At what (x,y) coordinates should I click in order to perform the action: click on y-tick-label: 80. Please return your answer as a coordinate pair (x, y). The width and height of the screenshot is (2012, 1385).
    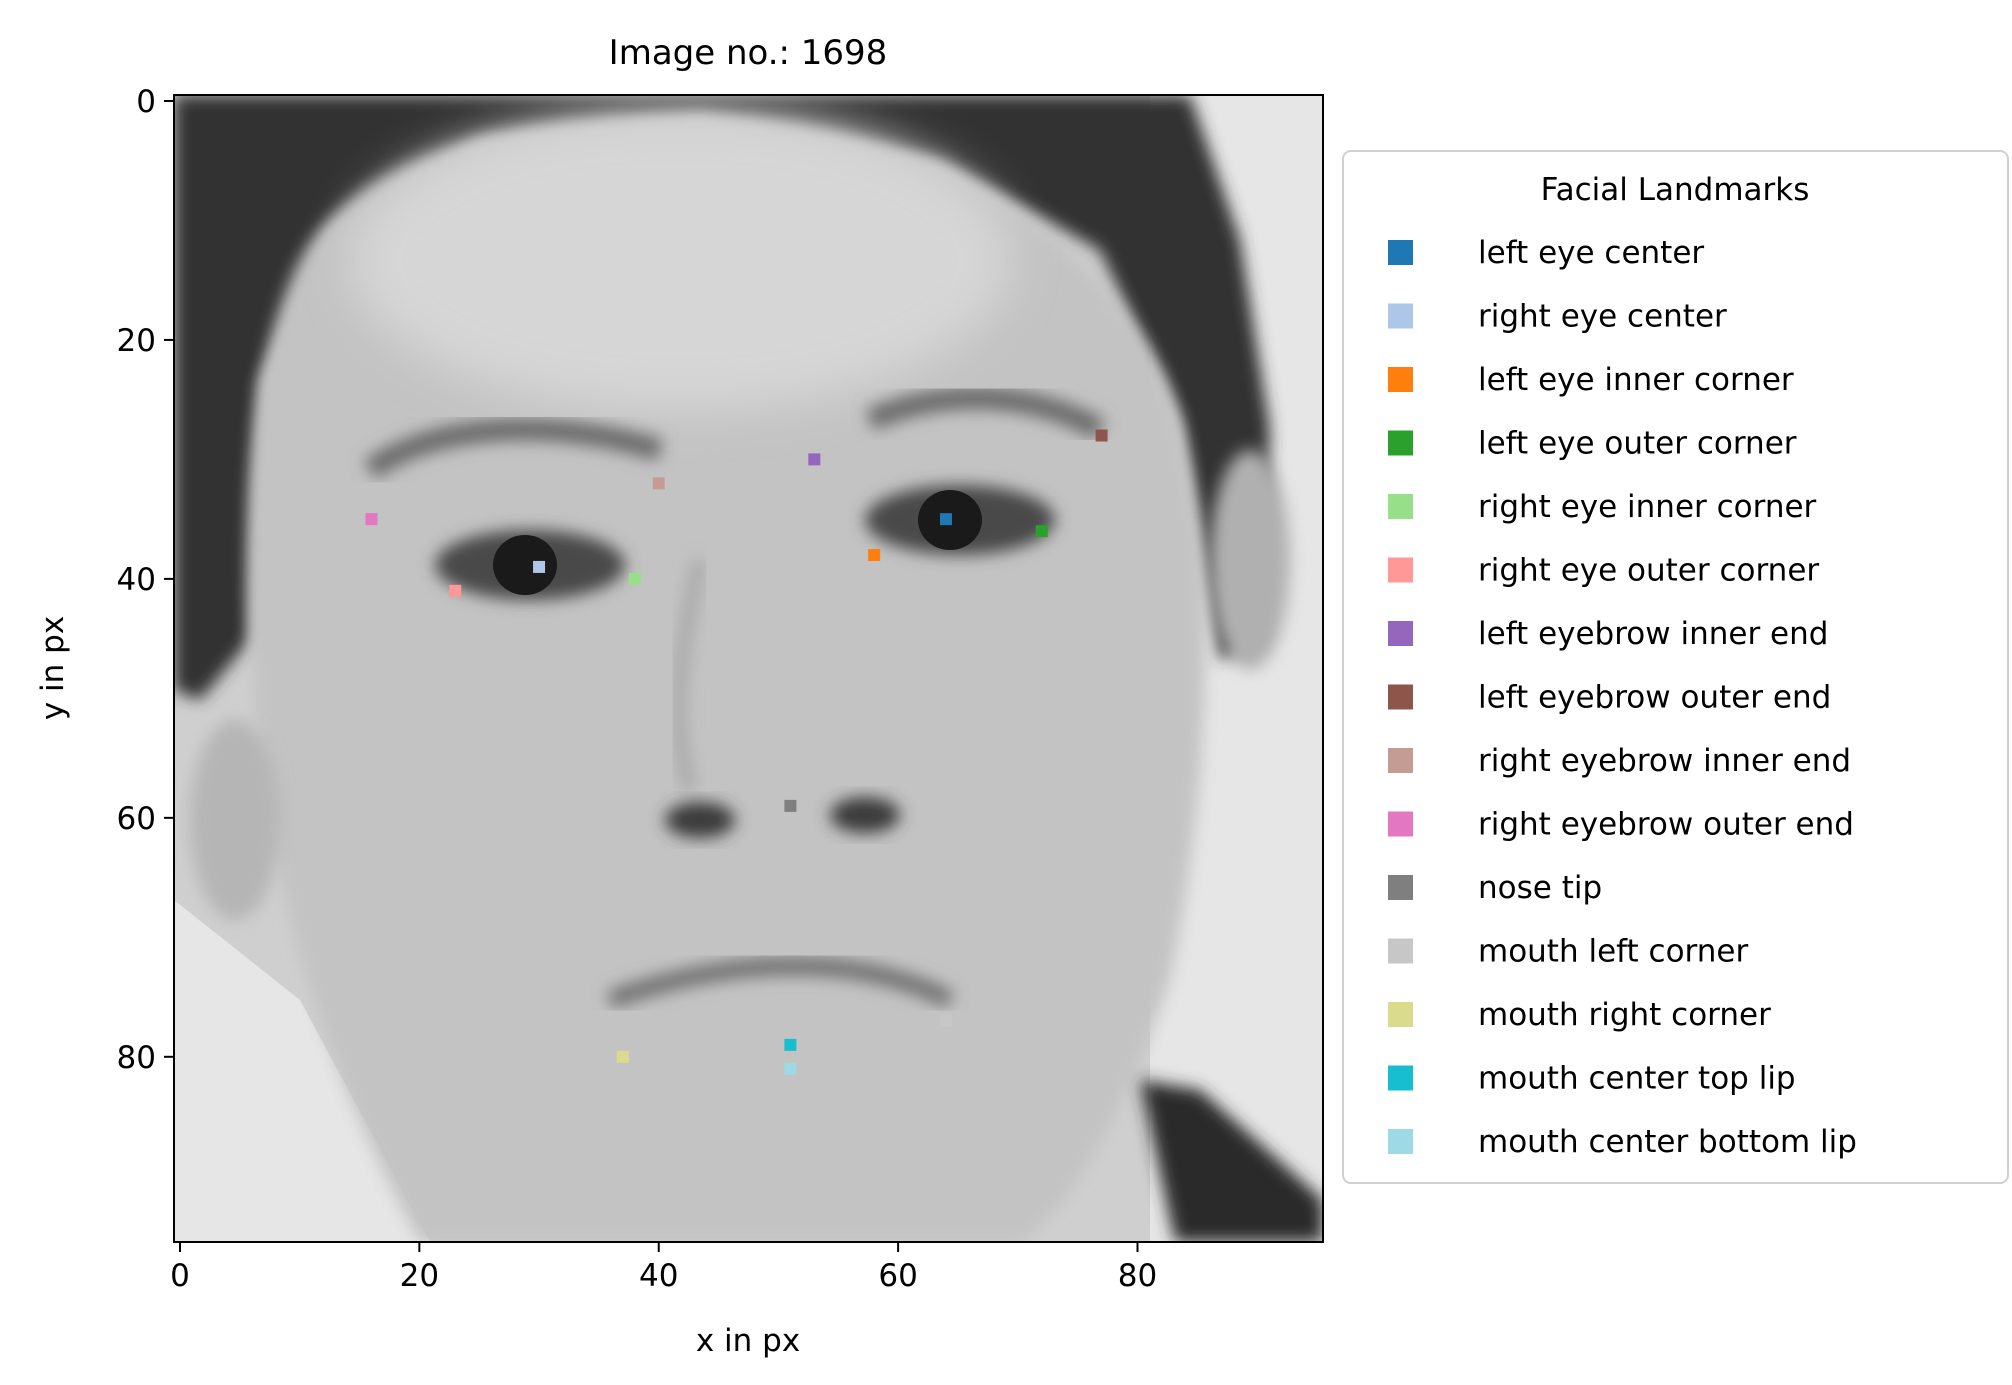
    Looking at the image, I should click on (136, 1058).